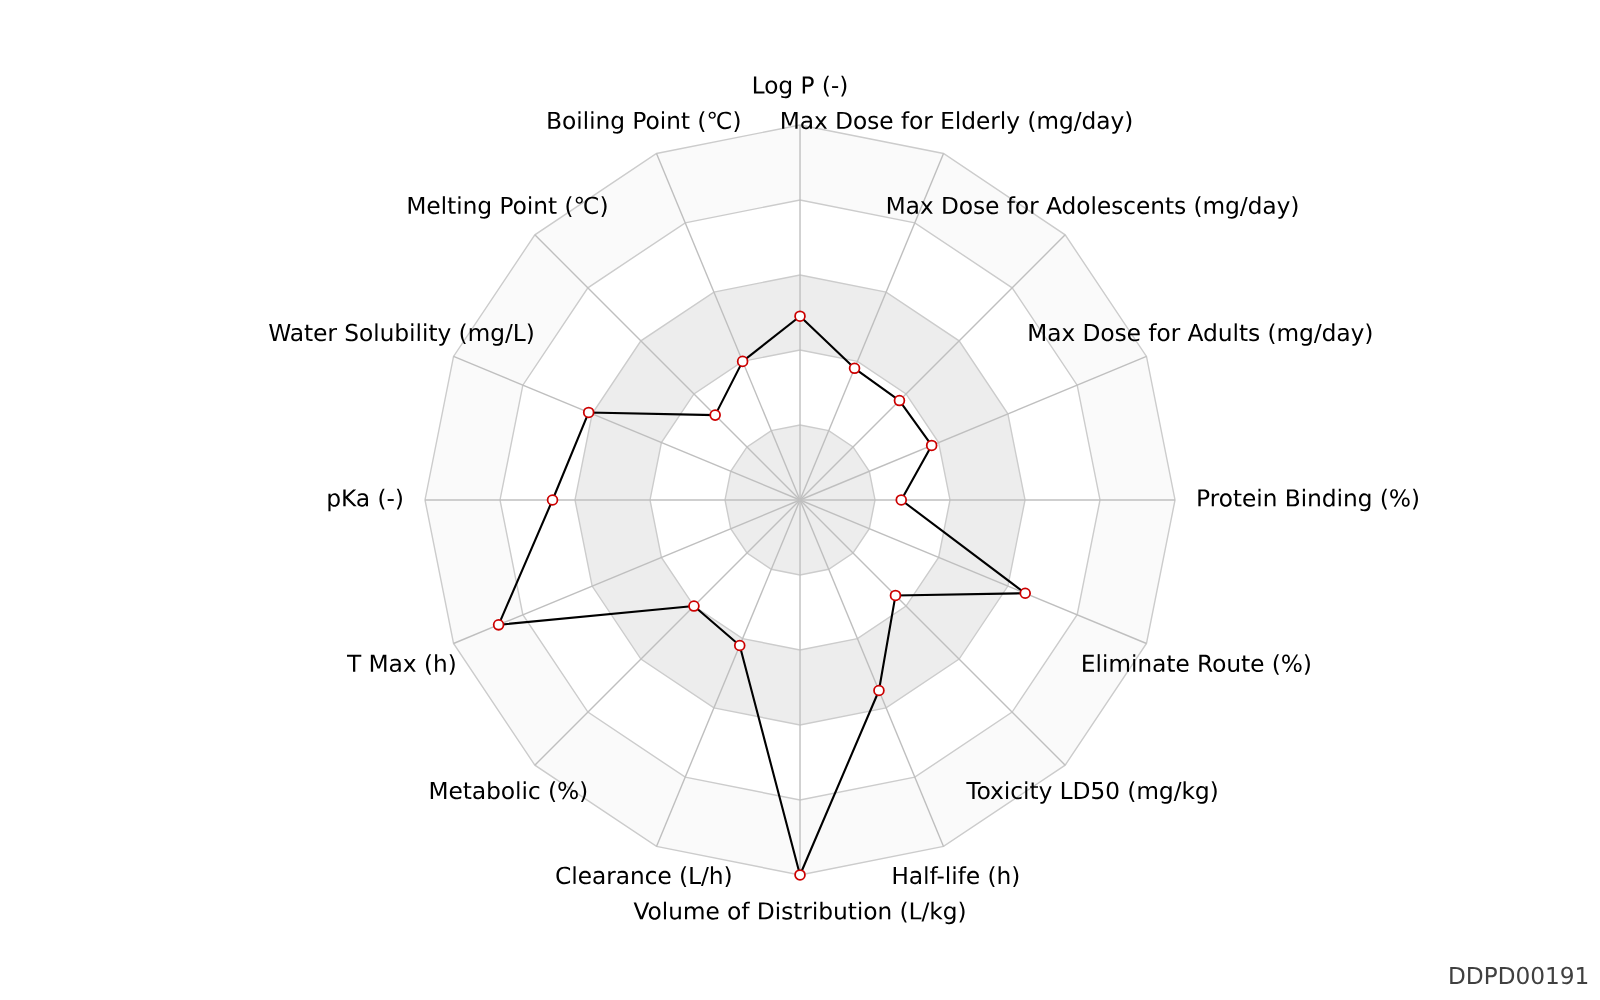 The width and height of the screenshot is (1600, 1000). Describe the element at coordinates (799, 913) in the screenshot. I see `spoke-label: Volume of Distribution (L/kg)` at that location.